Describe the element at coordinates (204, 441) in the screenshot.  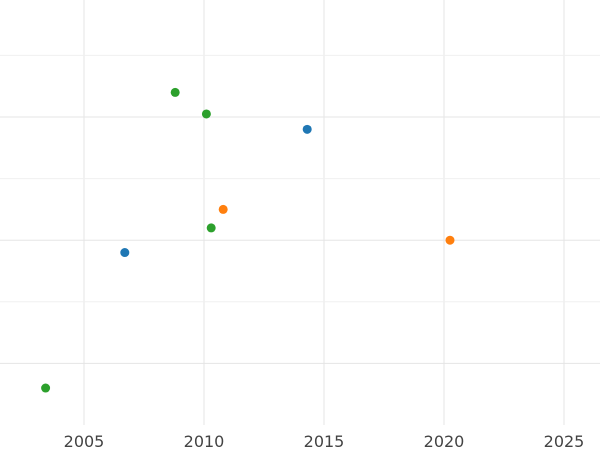
I see `x-tick-label-2010: 2010` at that location.